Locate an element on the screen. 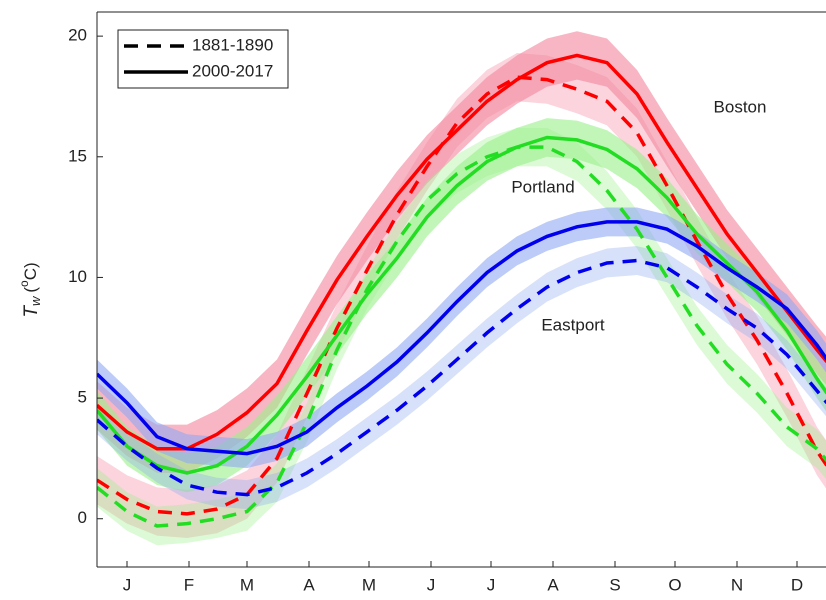  y-axis-label: Tw (oC) is located at coordinates (30, 289).